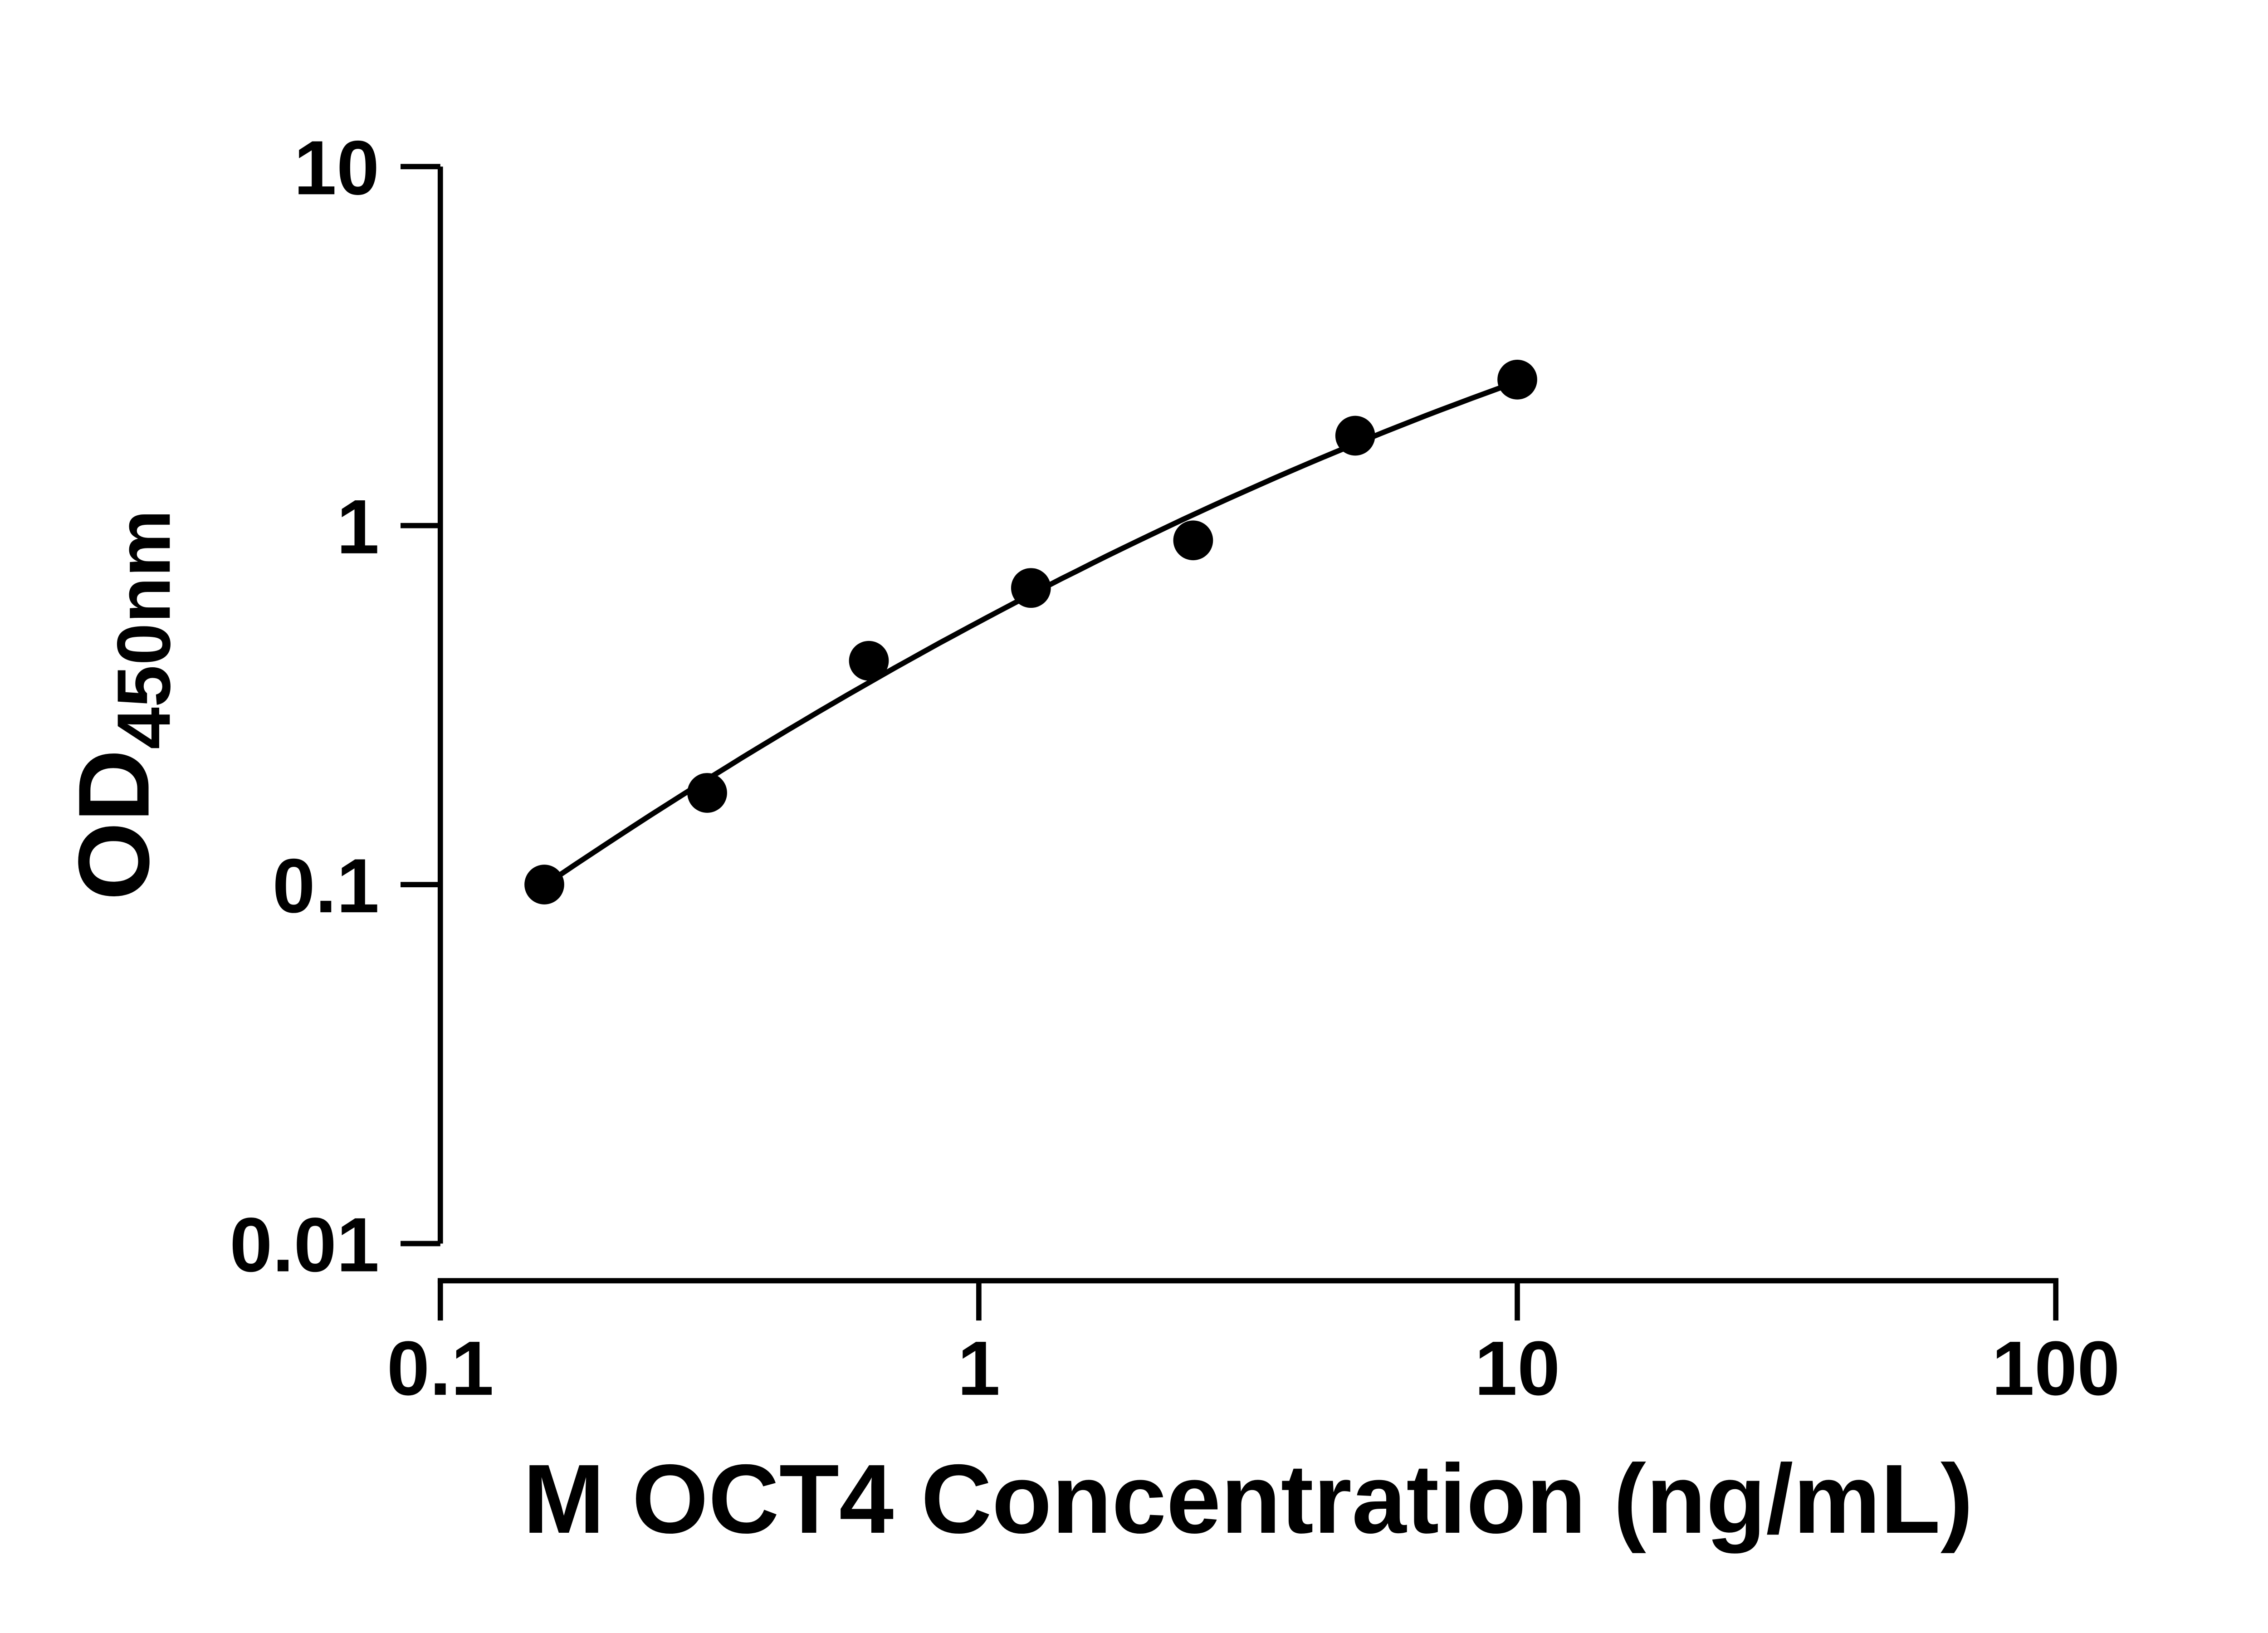  I want to click on y-axis-title: OD450nm, so click(122, 705).